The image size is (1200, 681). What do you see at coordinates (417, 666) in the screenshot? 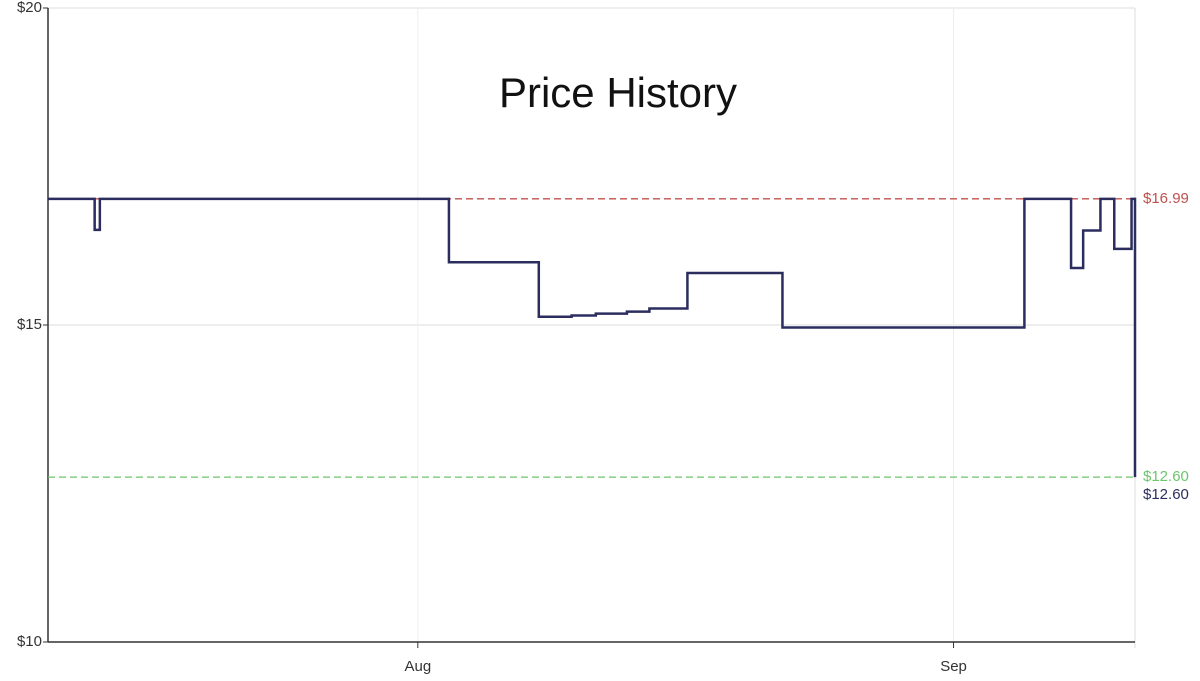
I see `x-tick-label: Aug` at bounding box center [417, 666].